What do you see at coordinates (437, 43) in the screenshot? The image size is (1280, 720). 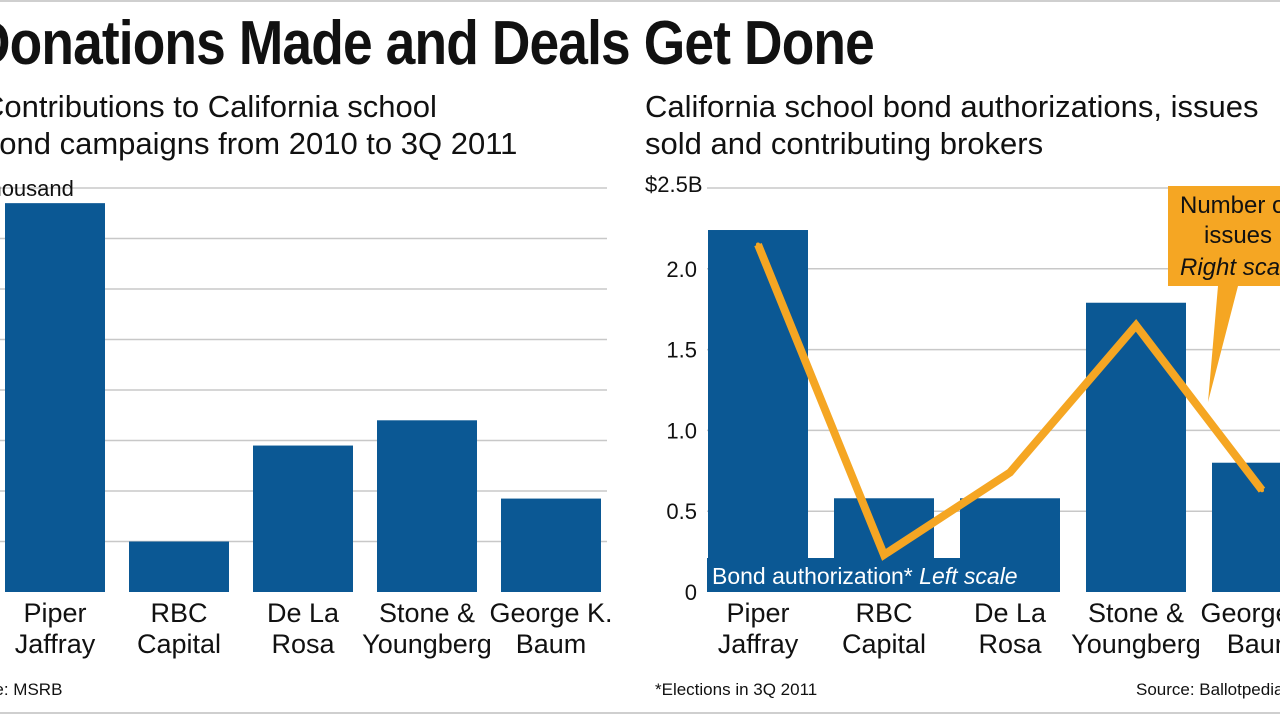 I see `page-title: Donations Made and Deals Get Done` at bounding box center [437, 43].